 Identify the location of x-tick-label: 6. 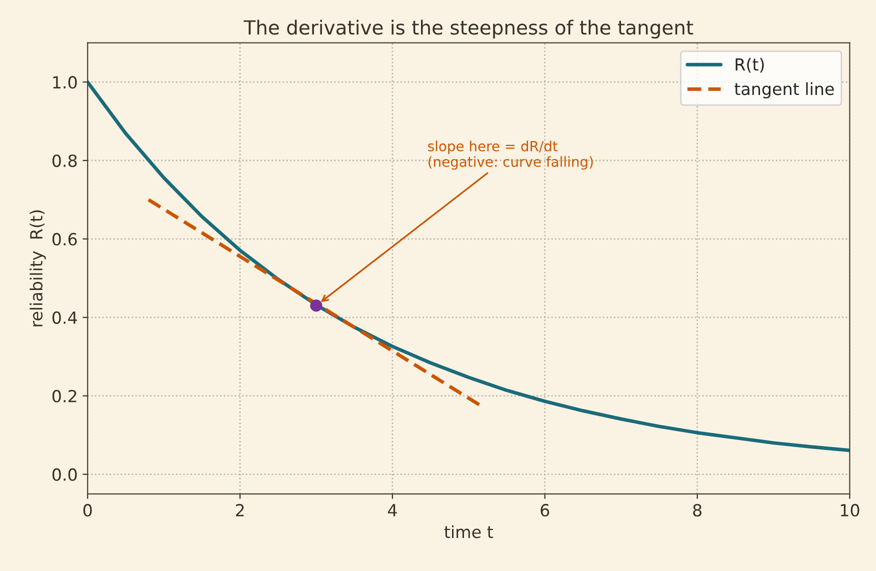
(545, 510).